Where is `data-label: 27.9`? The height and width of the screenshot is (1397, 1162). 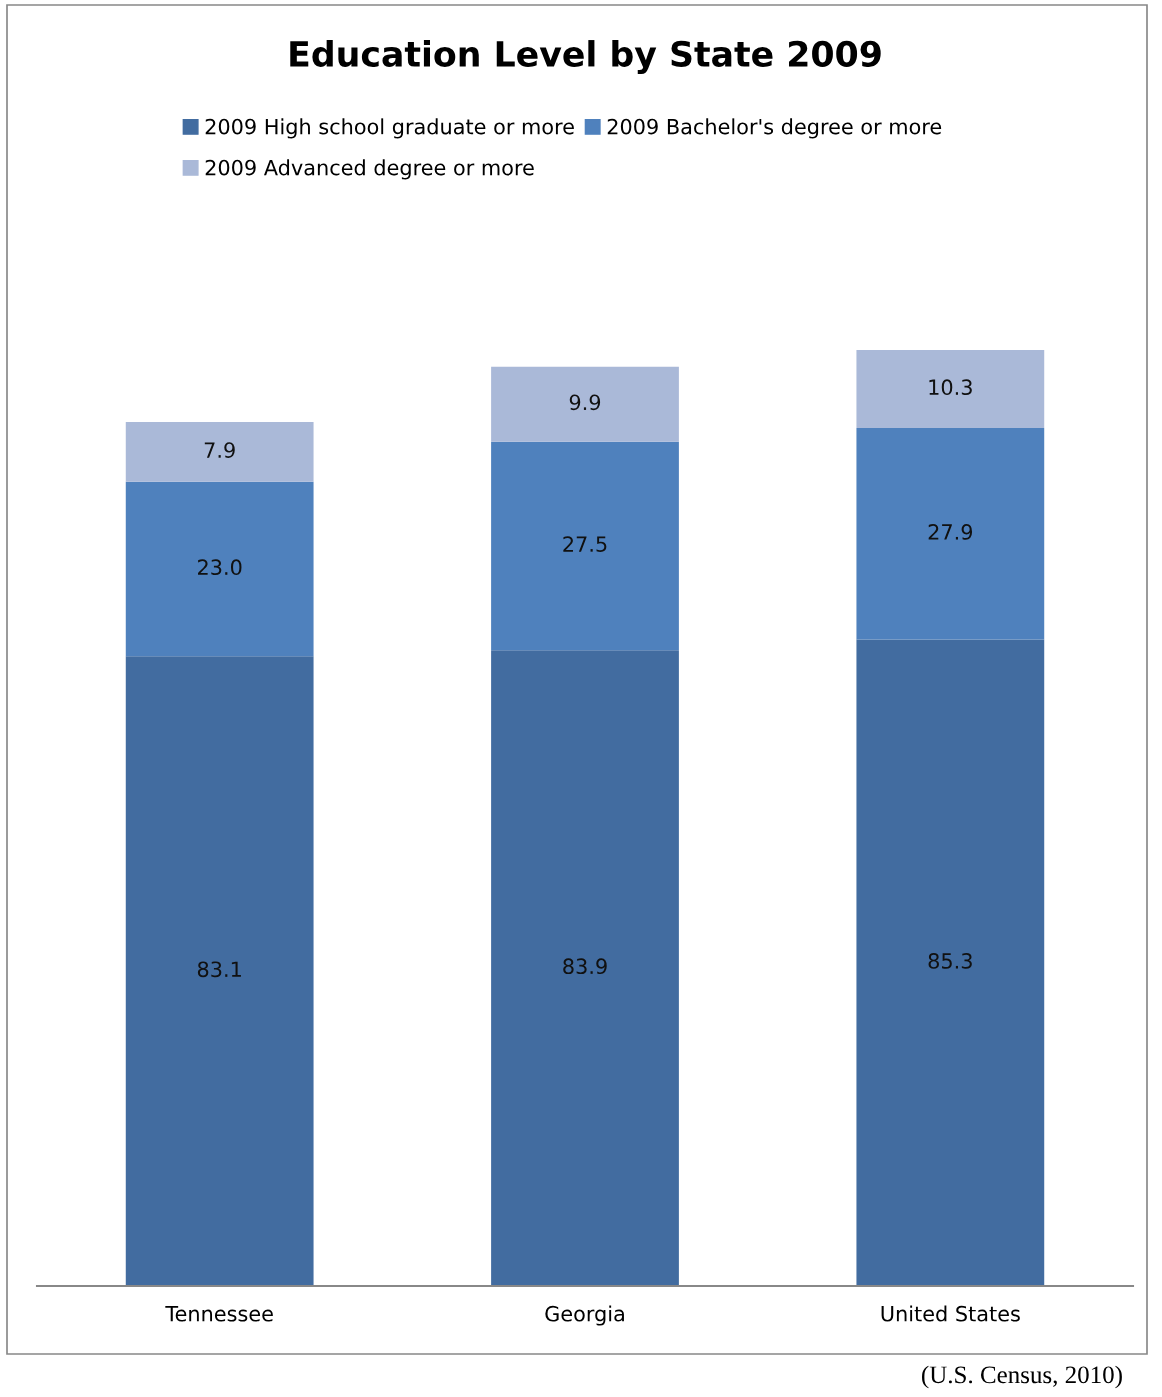 data-label: 27.9 is located at coordinates (950, 532).